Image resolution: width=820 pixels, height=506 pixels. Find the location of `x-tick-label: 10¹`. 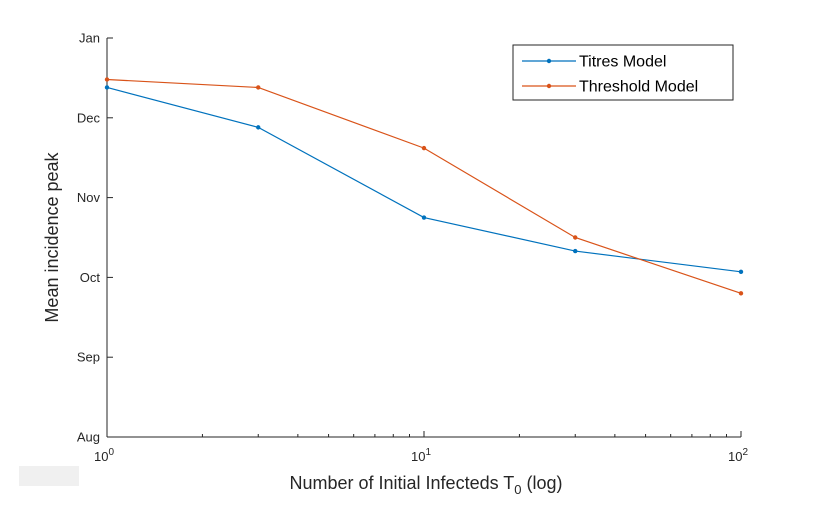

x-tick-label: 10¹ is located at coordinates (421, 455).